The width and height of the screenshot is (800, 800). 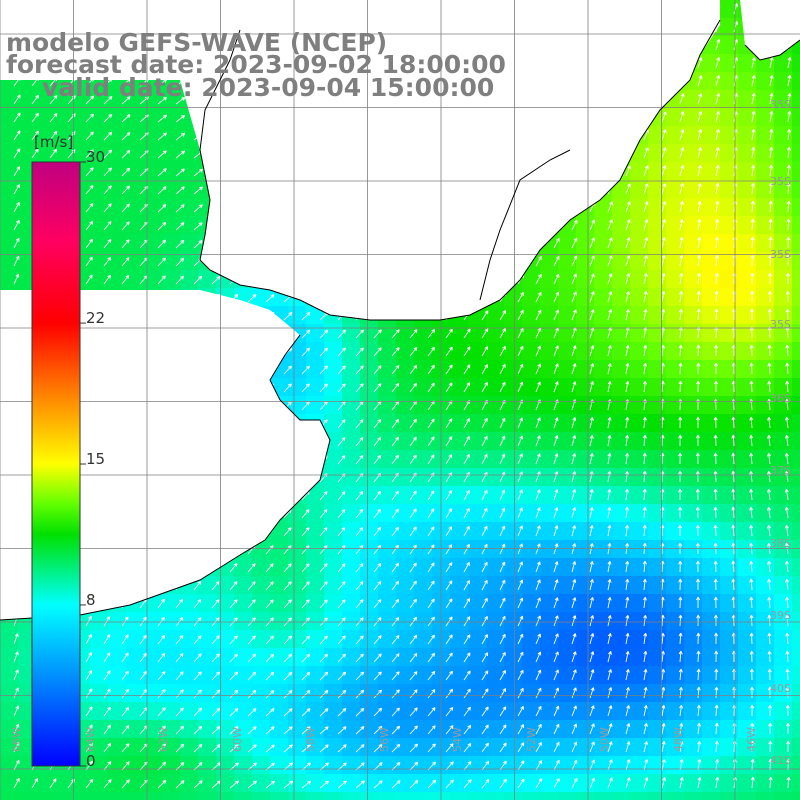 What do you see at coordinates (384, 739) in the screenshot?
I see `longitude-label: 56W` at bounding box center [384, 739].